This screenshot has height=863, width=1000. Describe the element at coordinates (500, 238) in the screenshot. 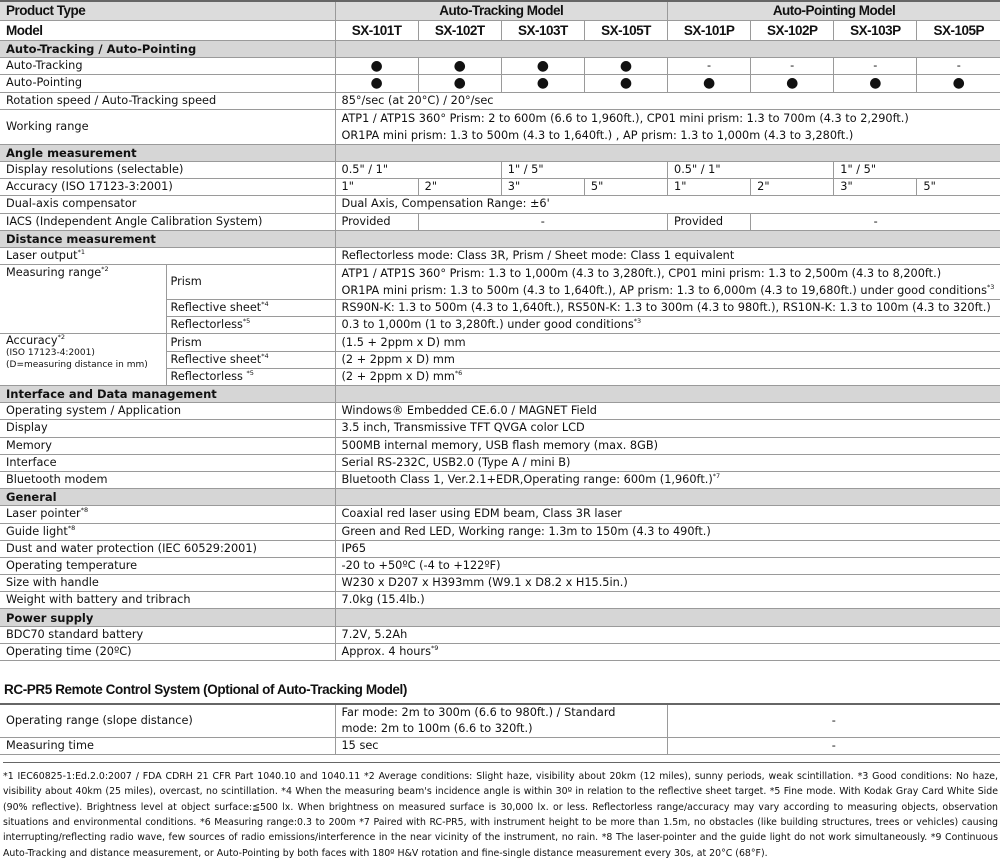

I see `section-distance-measurement: Distance measurement` at that location.